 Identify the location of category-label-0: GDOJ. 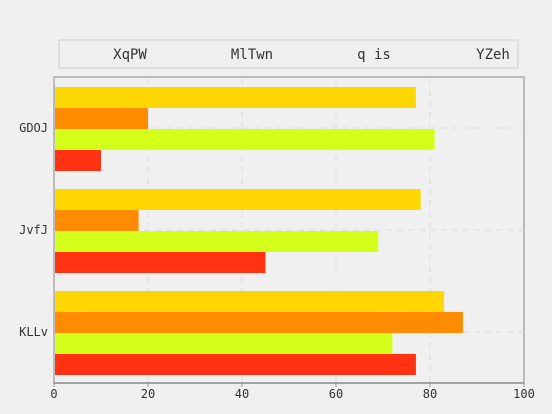
(33, 128).